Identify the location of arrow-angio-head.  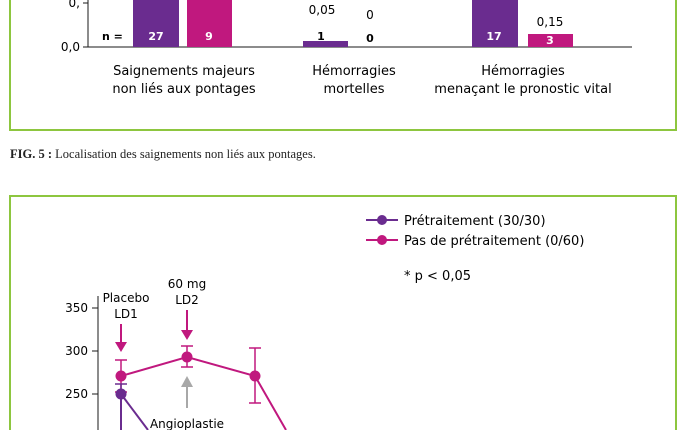
(187, 381).